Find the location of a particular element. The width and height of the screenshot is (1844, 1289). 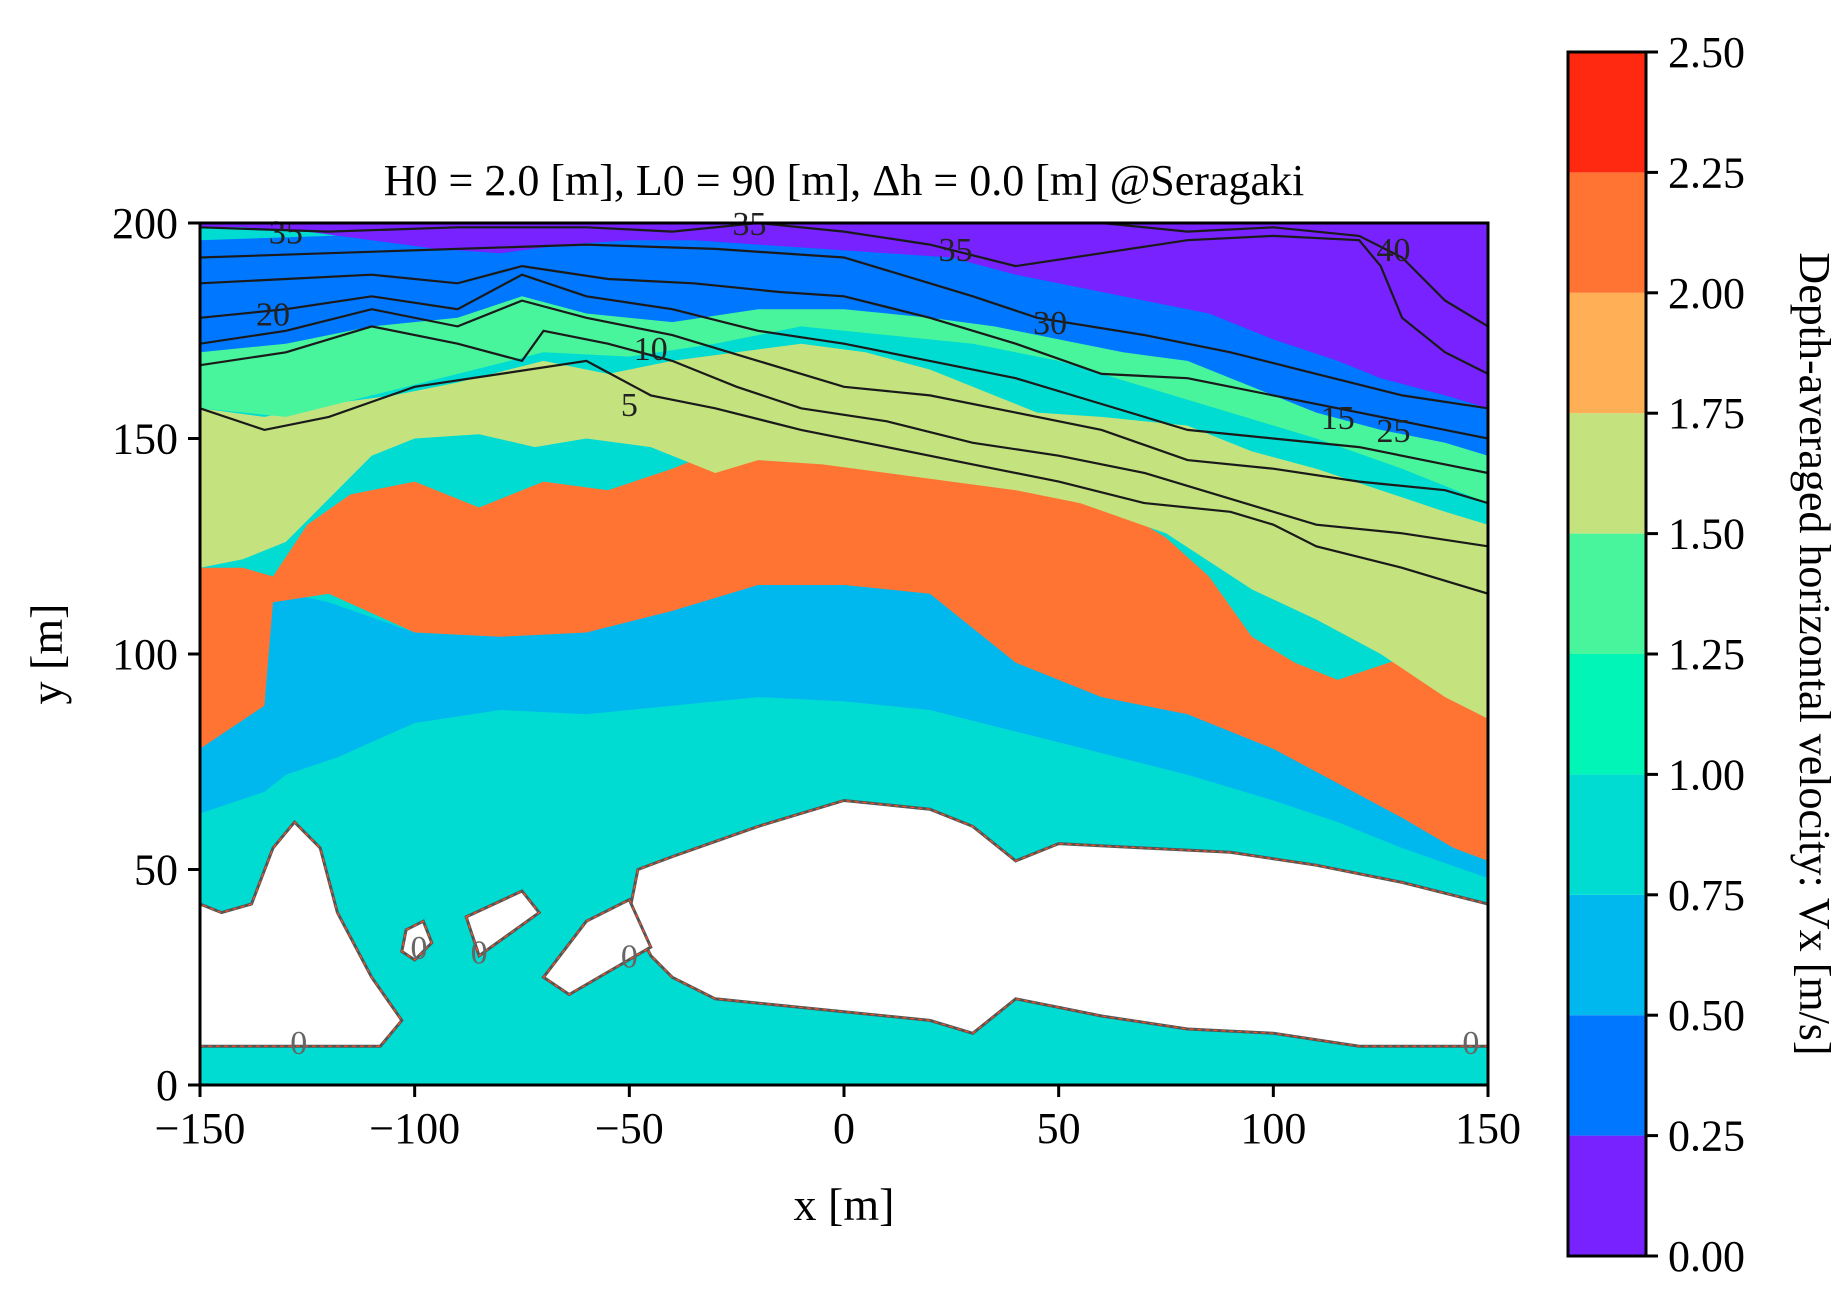

colorbar-tick-label: 2.50 is located at coordinates (1706, 52).